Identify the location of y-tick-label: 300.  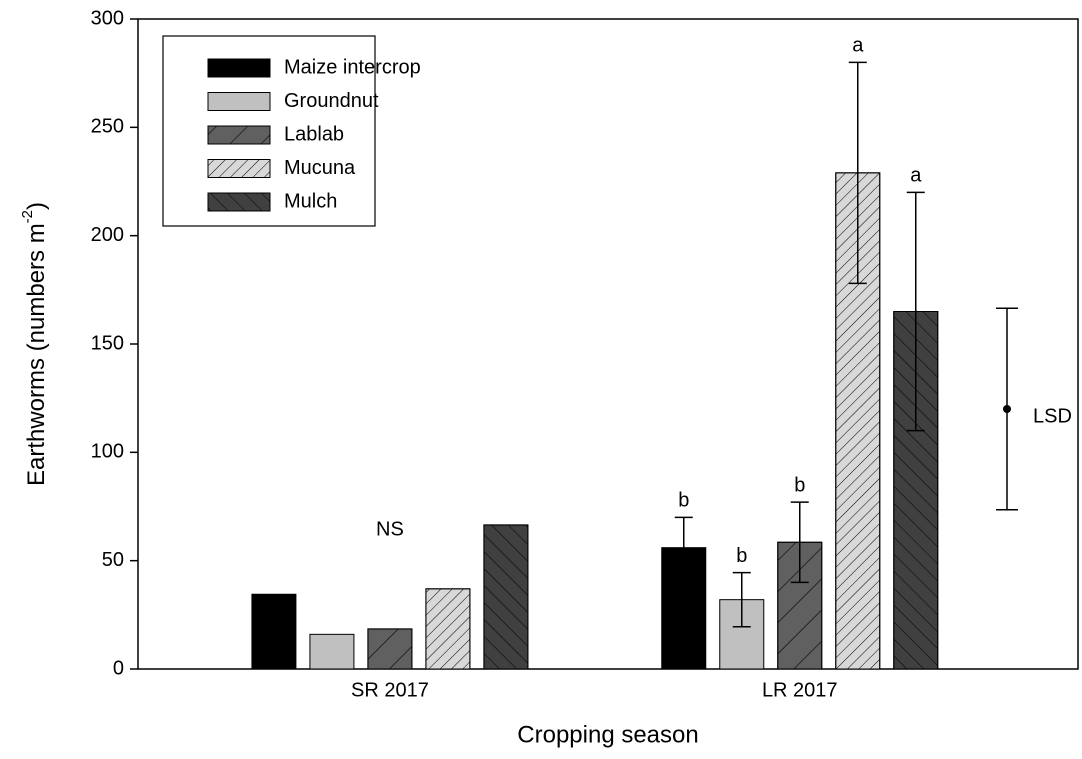
(107, 18).